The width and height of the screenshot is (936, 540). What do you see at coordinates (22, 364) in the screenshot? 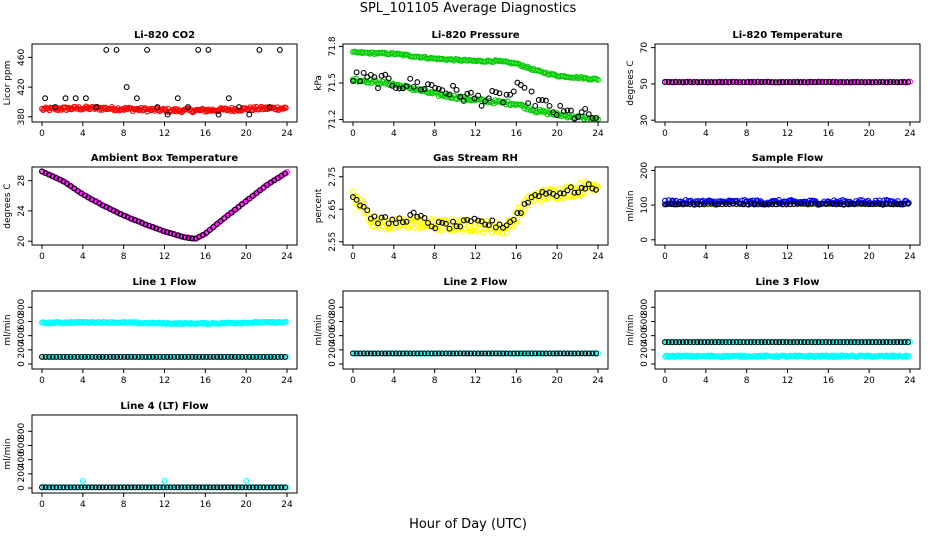
I see `y-tick-label: 0` at bounding box center [22, 364].